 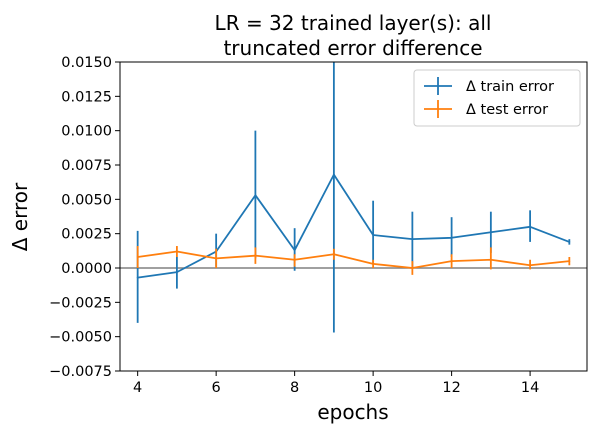 I want to click on chart-title-line-1: LR = 32 trained layer(s): all, so click(x=353, y=23).